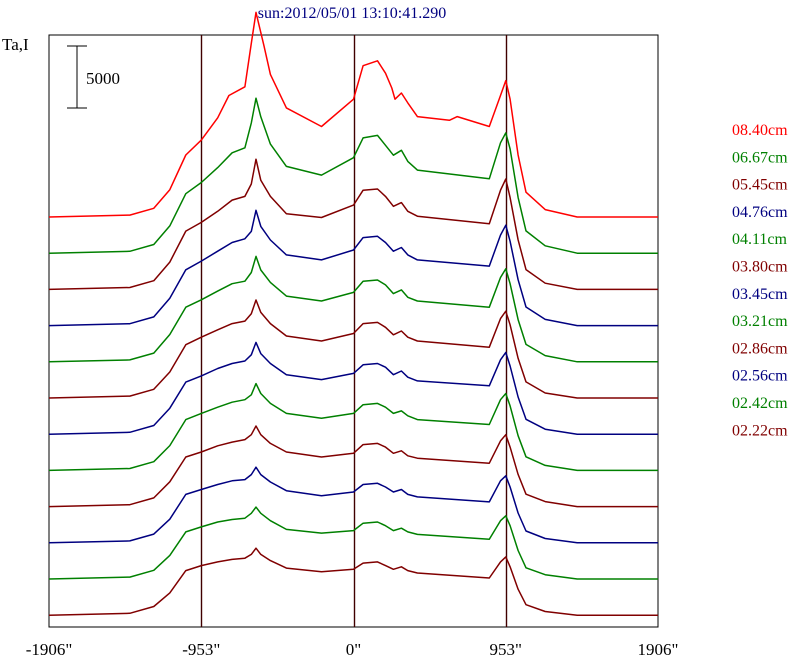  What do you see at coordinates (760, 267) in the screenshot?
I see `legend-entry-5: 03.80cm` at bounding box center [760, 267].